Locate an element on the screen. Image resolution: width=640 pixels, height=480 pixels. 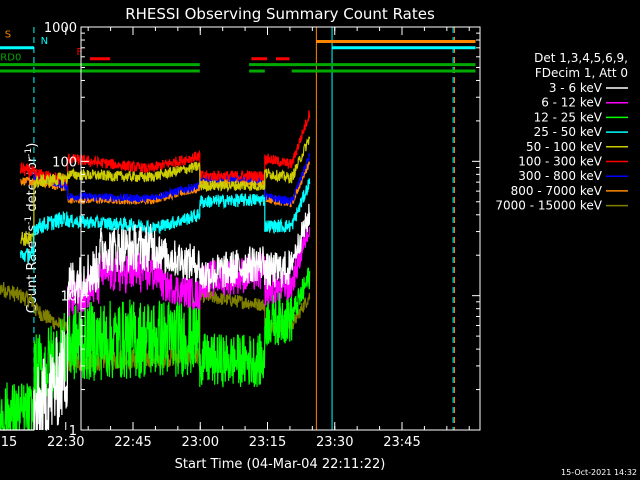
legend-header: FDecim 1, Att 0 is located at coordinates (581, 73).